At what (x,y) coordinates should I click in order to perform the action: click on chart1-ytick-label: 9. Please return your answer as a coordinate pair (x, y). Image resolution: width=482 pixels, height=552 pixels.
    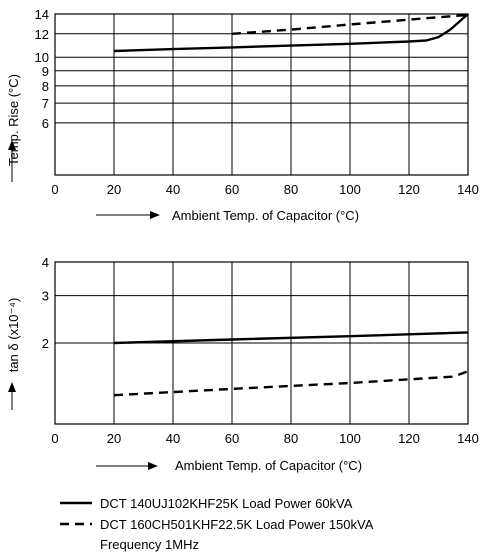
    Looking at the image, I should click on (45, 71).